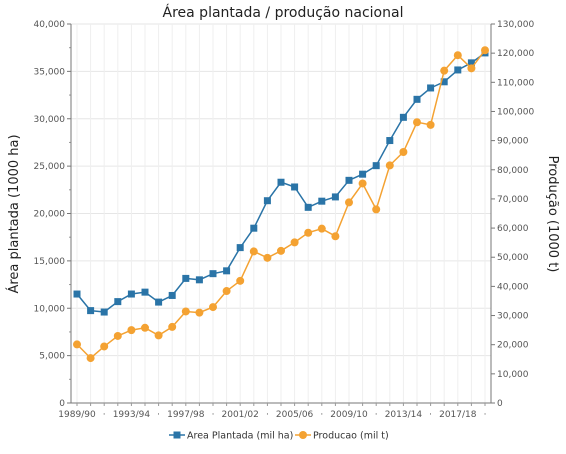 This screenshot has height=454, width=566. What do you see at coordinates (500, 404) in the screenshot?
I see `right-tick-label: 0` at bounding box center [500, 404].